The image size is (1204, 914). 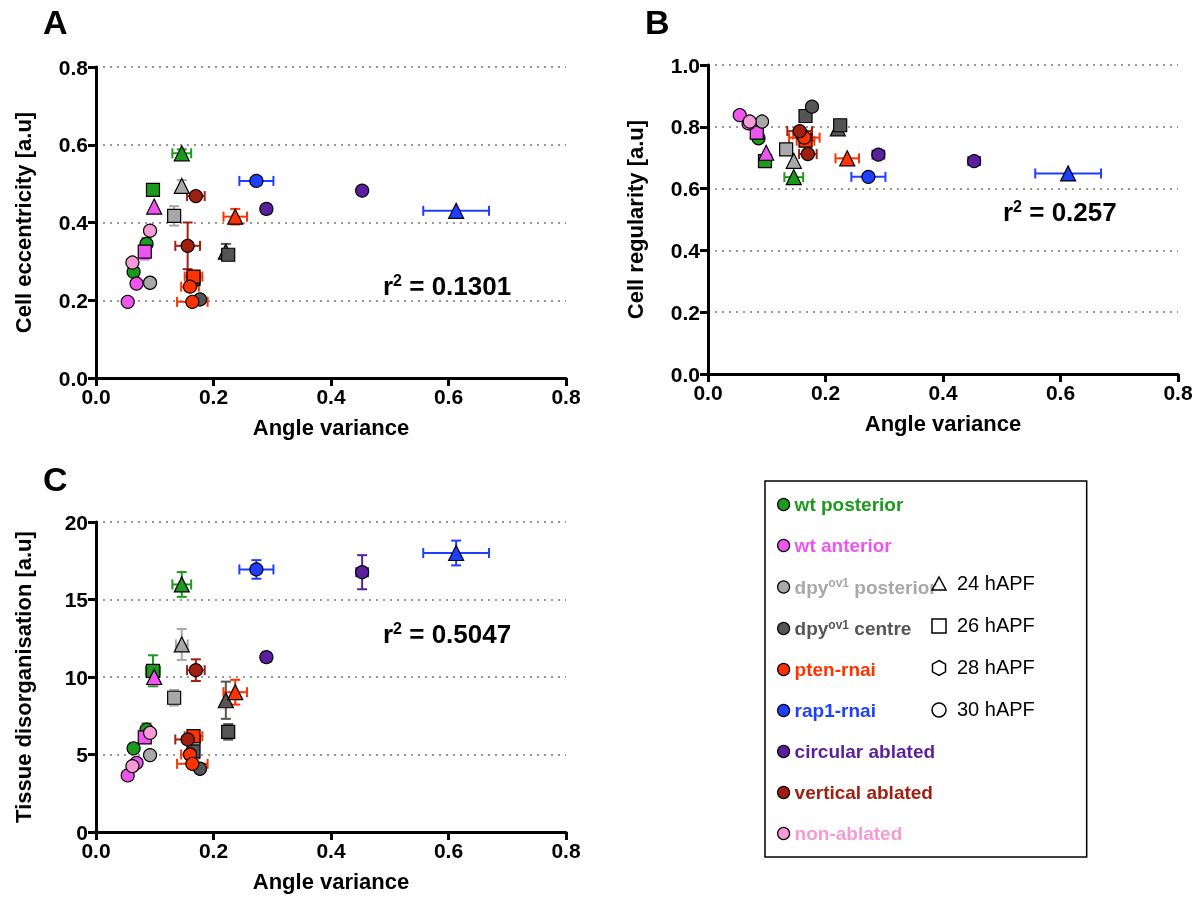 I want to click on legend-label: pten-rnai, so click(x=835, y=669).